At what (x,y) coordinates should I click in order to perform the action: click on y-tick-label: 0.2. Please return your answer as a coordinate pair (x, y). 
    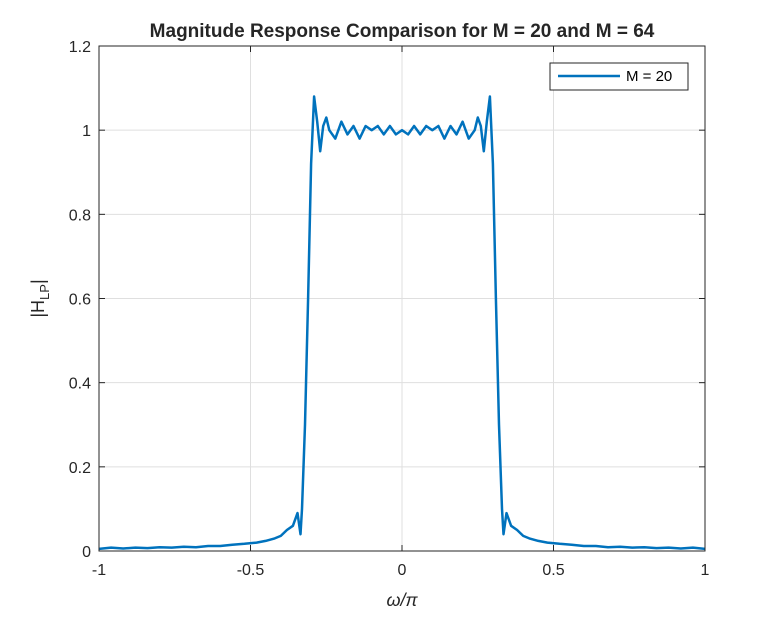
    Looking at the image, I should click on (80, 468).